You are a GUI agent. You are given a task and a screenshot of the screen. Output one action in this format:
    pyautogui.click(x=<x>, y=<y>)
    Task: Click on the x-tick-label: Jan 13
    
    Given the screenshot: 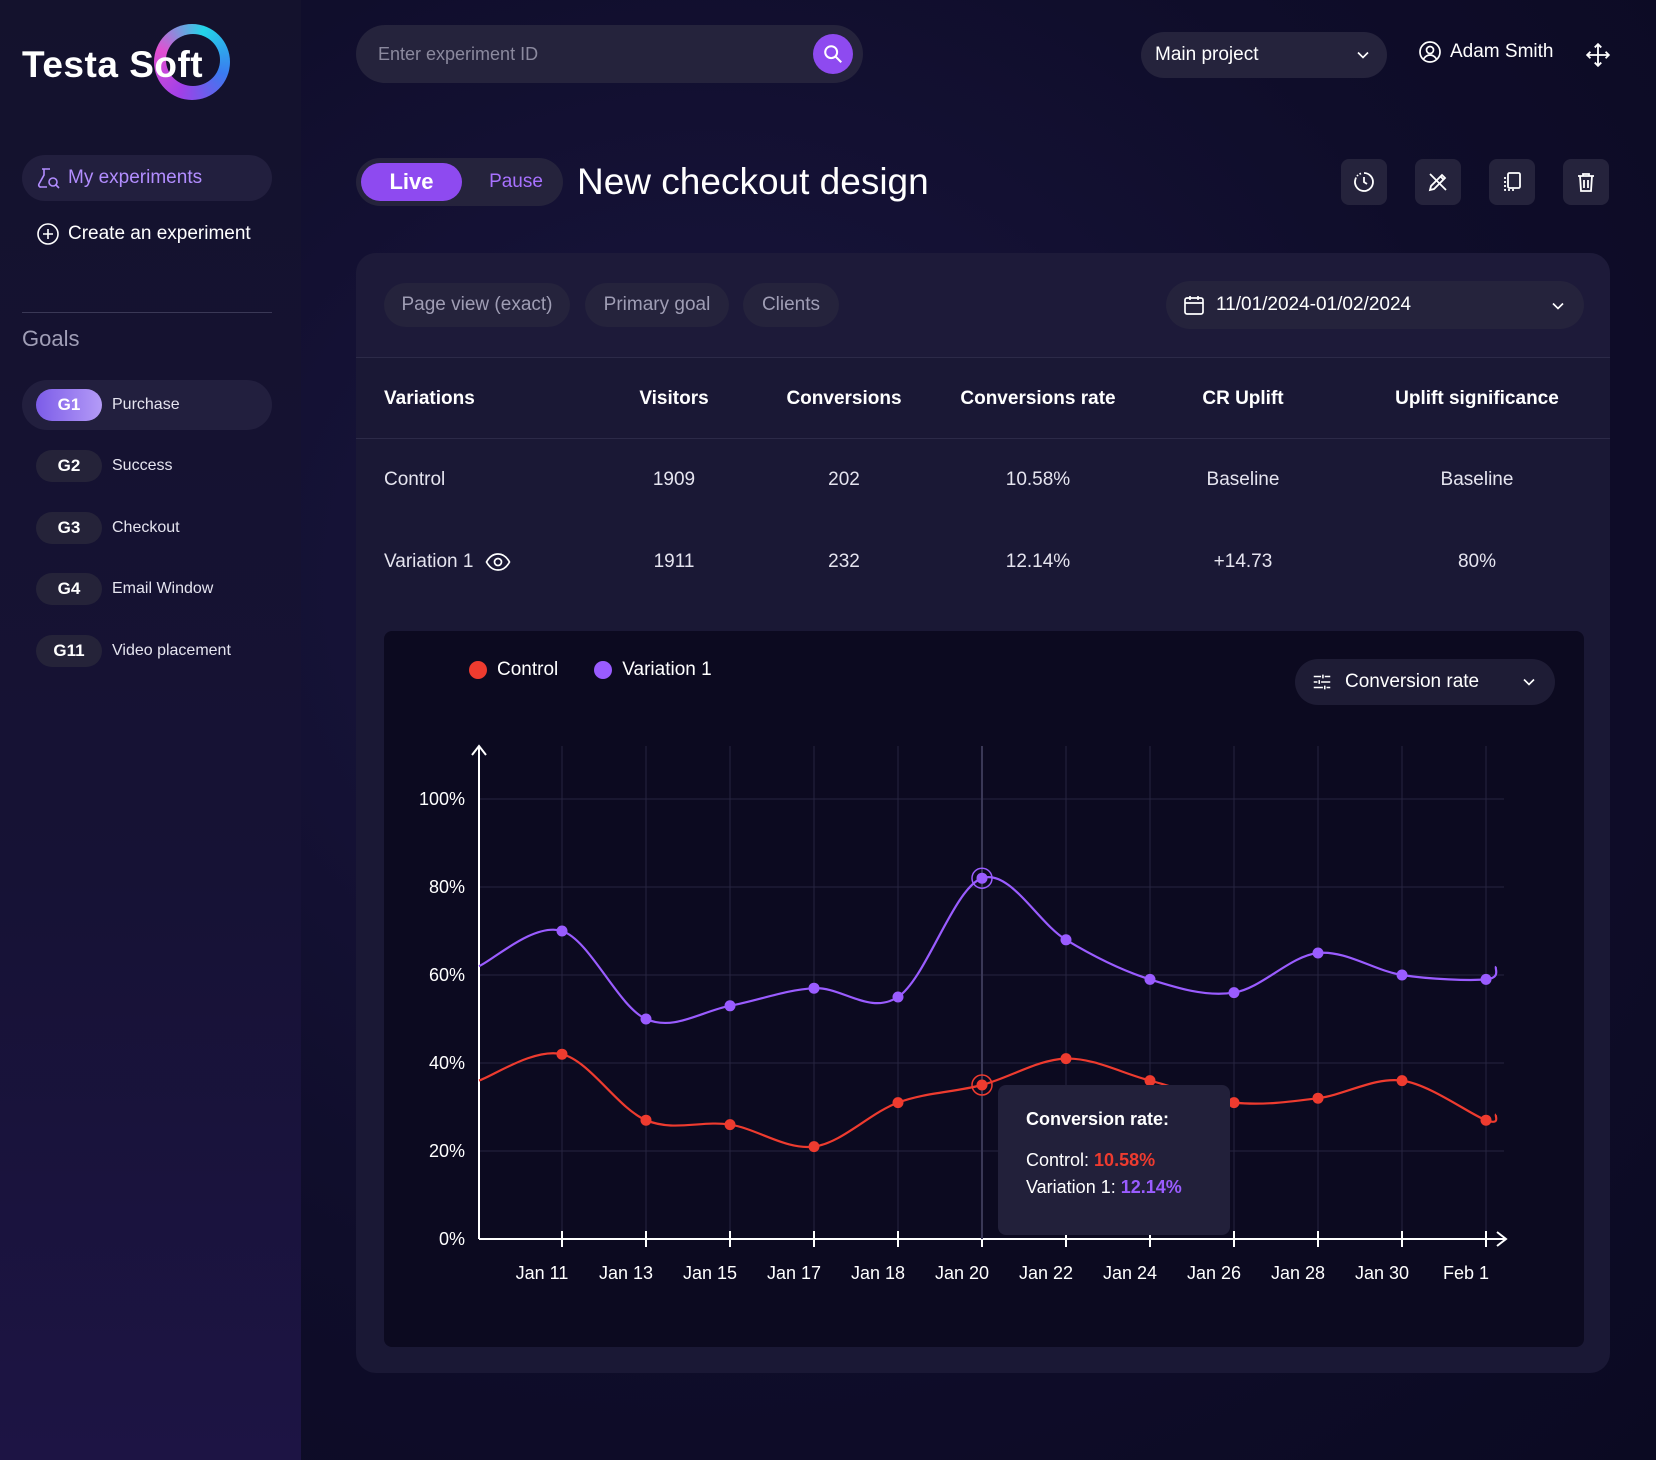 What is the action you would take?
    pyautogui.click(x=626, y=1273)
    